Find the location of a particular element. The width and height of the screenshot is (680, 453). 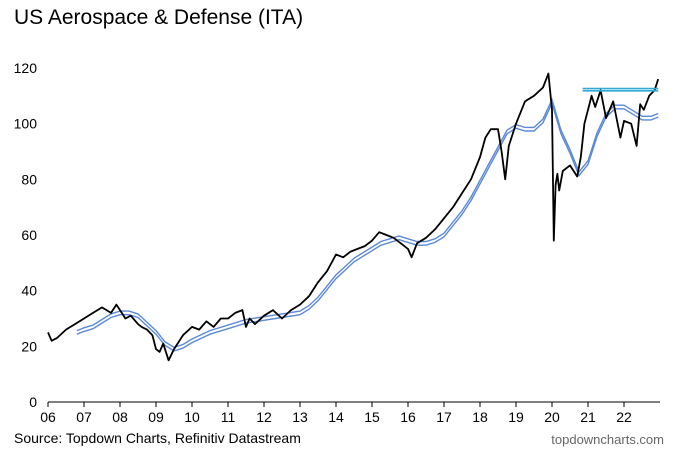

x-tick-label: 12 is located at coordinates (264, 417).